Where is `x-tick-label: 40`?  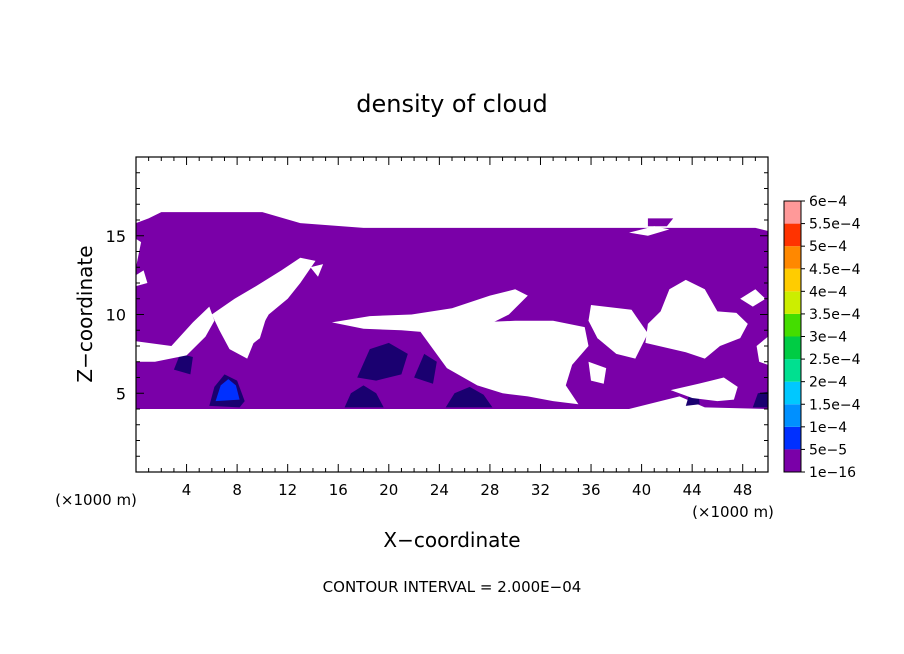 x-tick-label: 40 is located at coordinates (641, 490).